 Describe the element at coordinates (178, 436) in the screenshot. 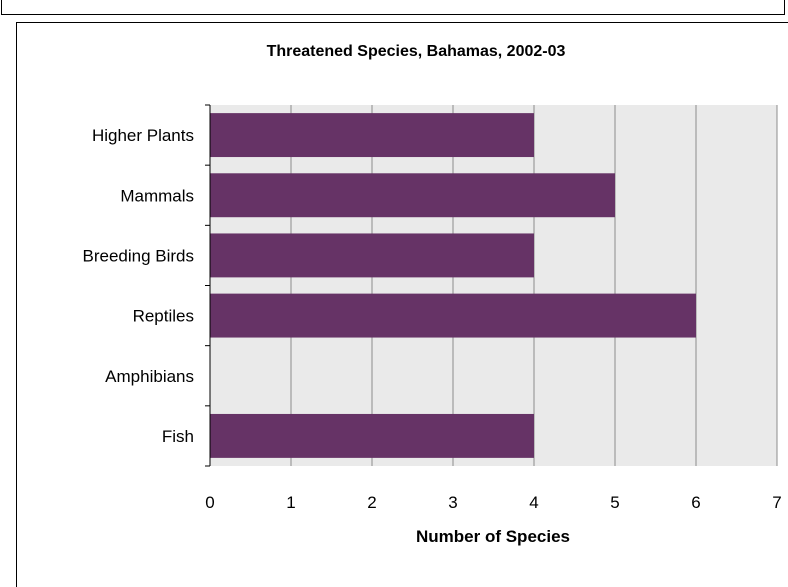

I see `category-label: Fish` at that location.